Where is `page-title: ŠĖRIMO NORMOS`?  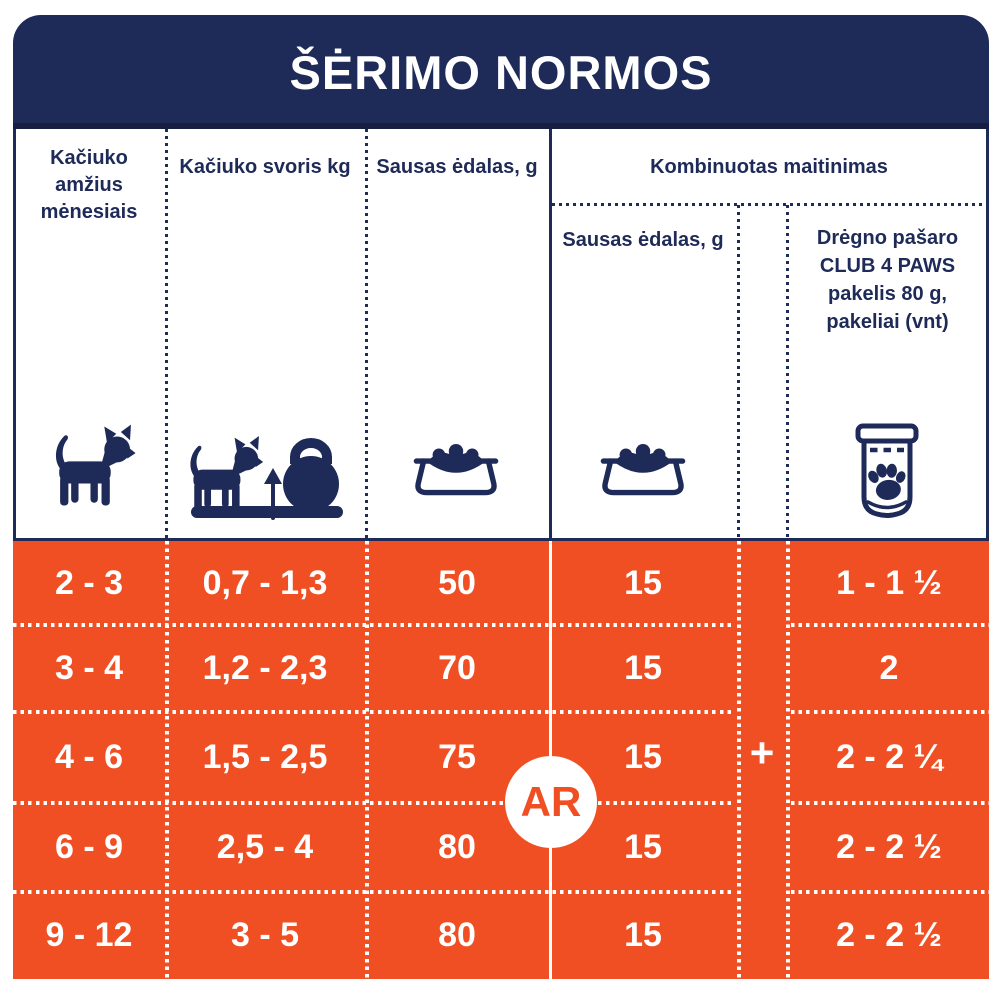
page-title: ŠĖRIMO NORMOS is located at coordinates (501, 72).